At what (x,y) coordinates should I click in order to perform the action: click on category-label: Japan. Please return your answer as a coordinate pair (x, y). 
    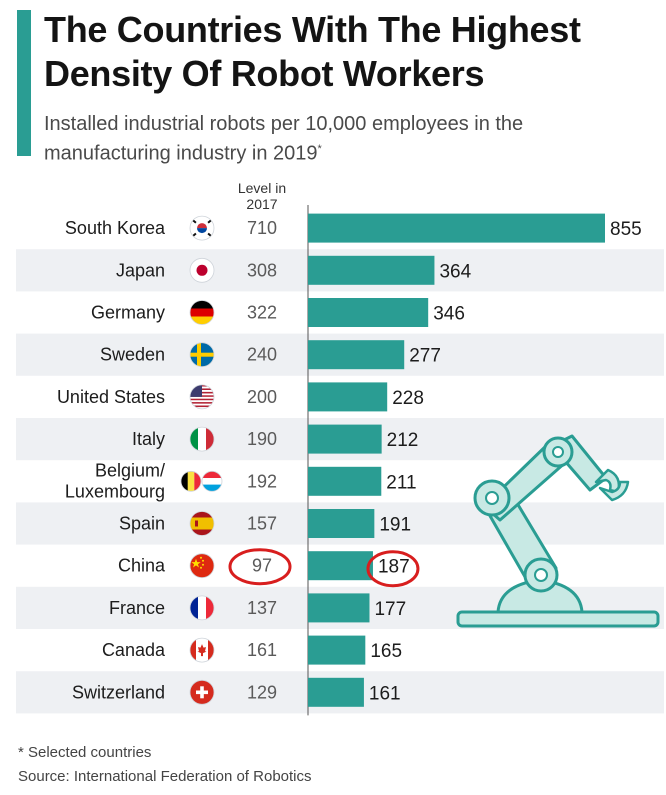
    Looking at the image, I should click on (140, 270).